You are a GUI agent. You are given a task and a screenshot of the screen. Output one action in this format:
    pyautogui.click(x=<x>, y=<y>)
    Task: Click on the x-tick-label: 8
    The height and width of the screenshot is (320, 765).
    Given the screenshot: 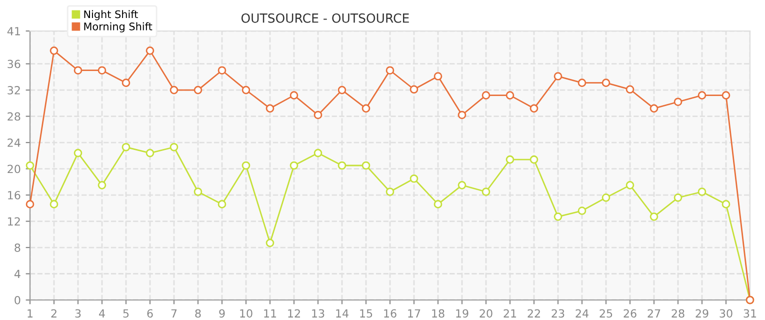 What is the action you would take?
    pyautogui.click(x=198, y=313)
    